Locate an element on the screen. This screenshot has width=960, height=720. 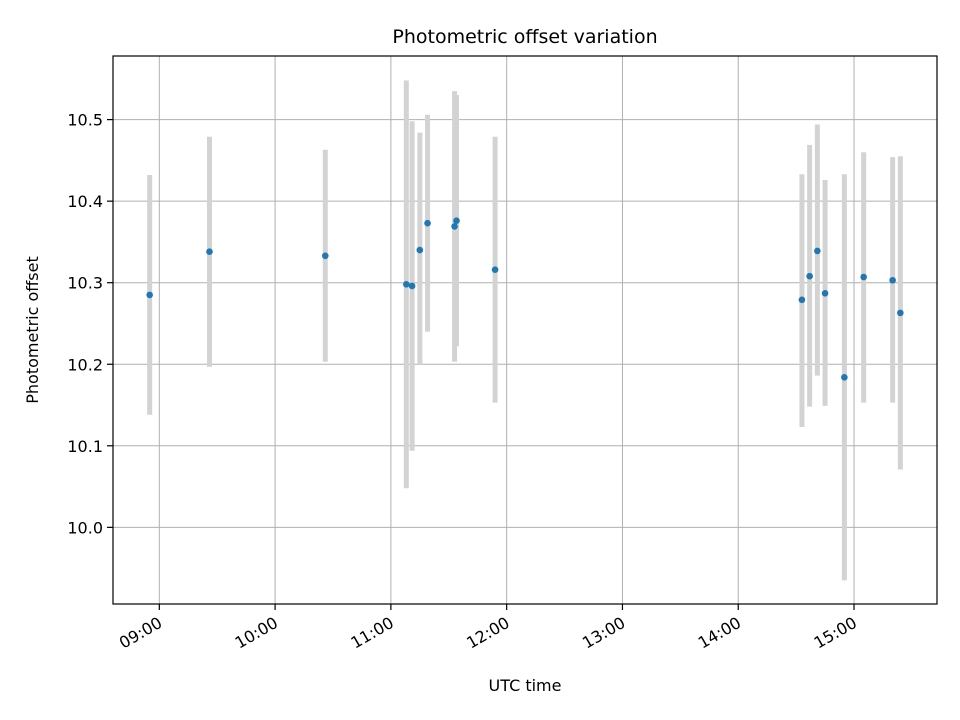
y-tick-label: 10.3 is located at coordinates (85, 283).